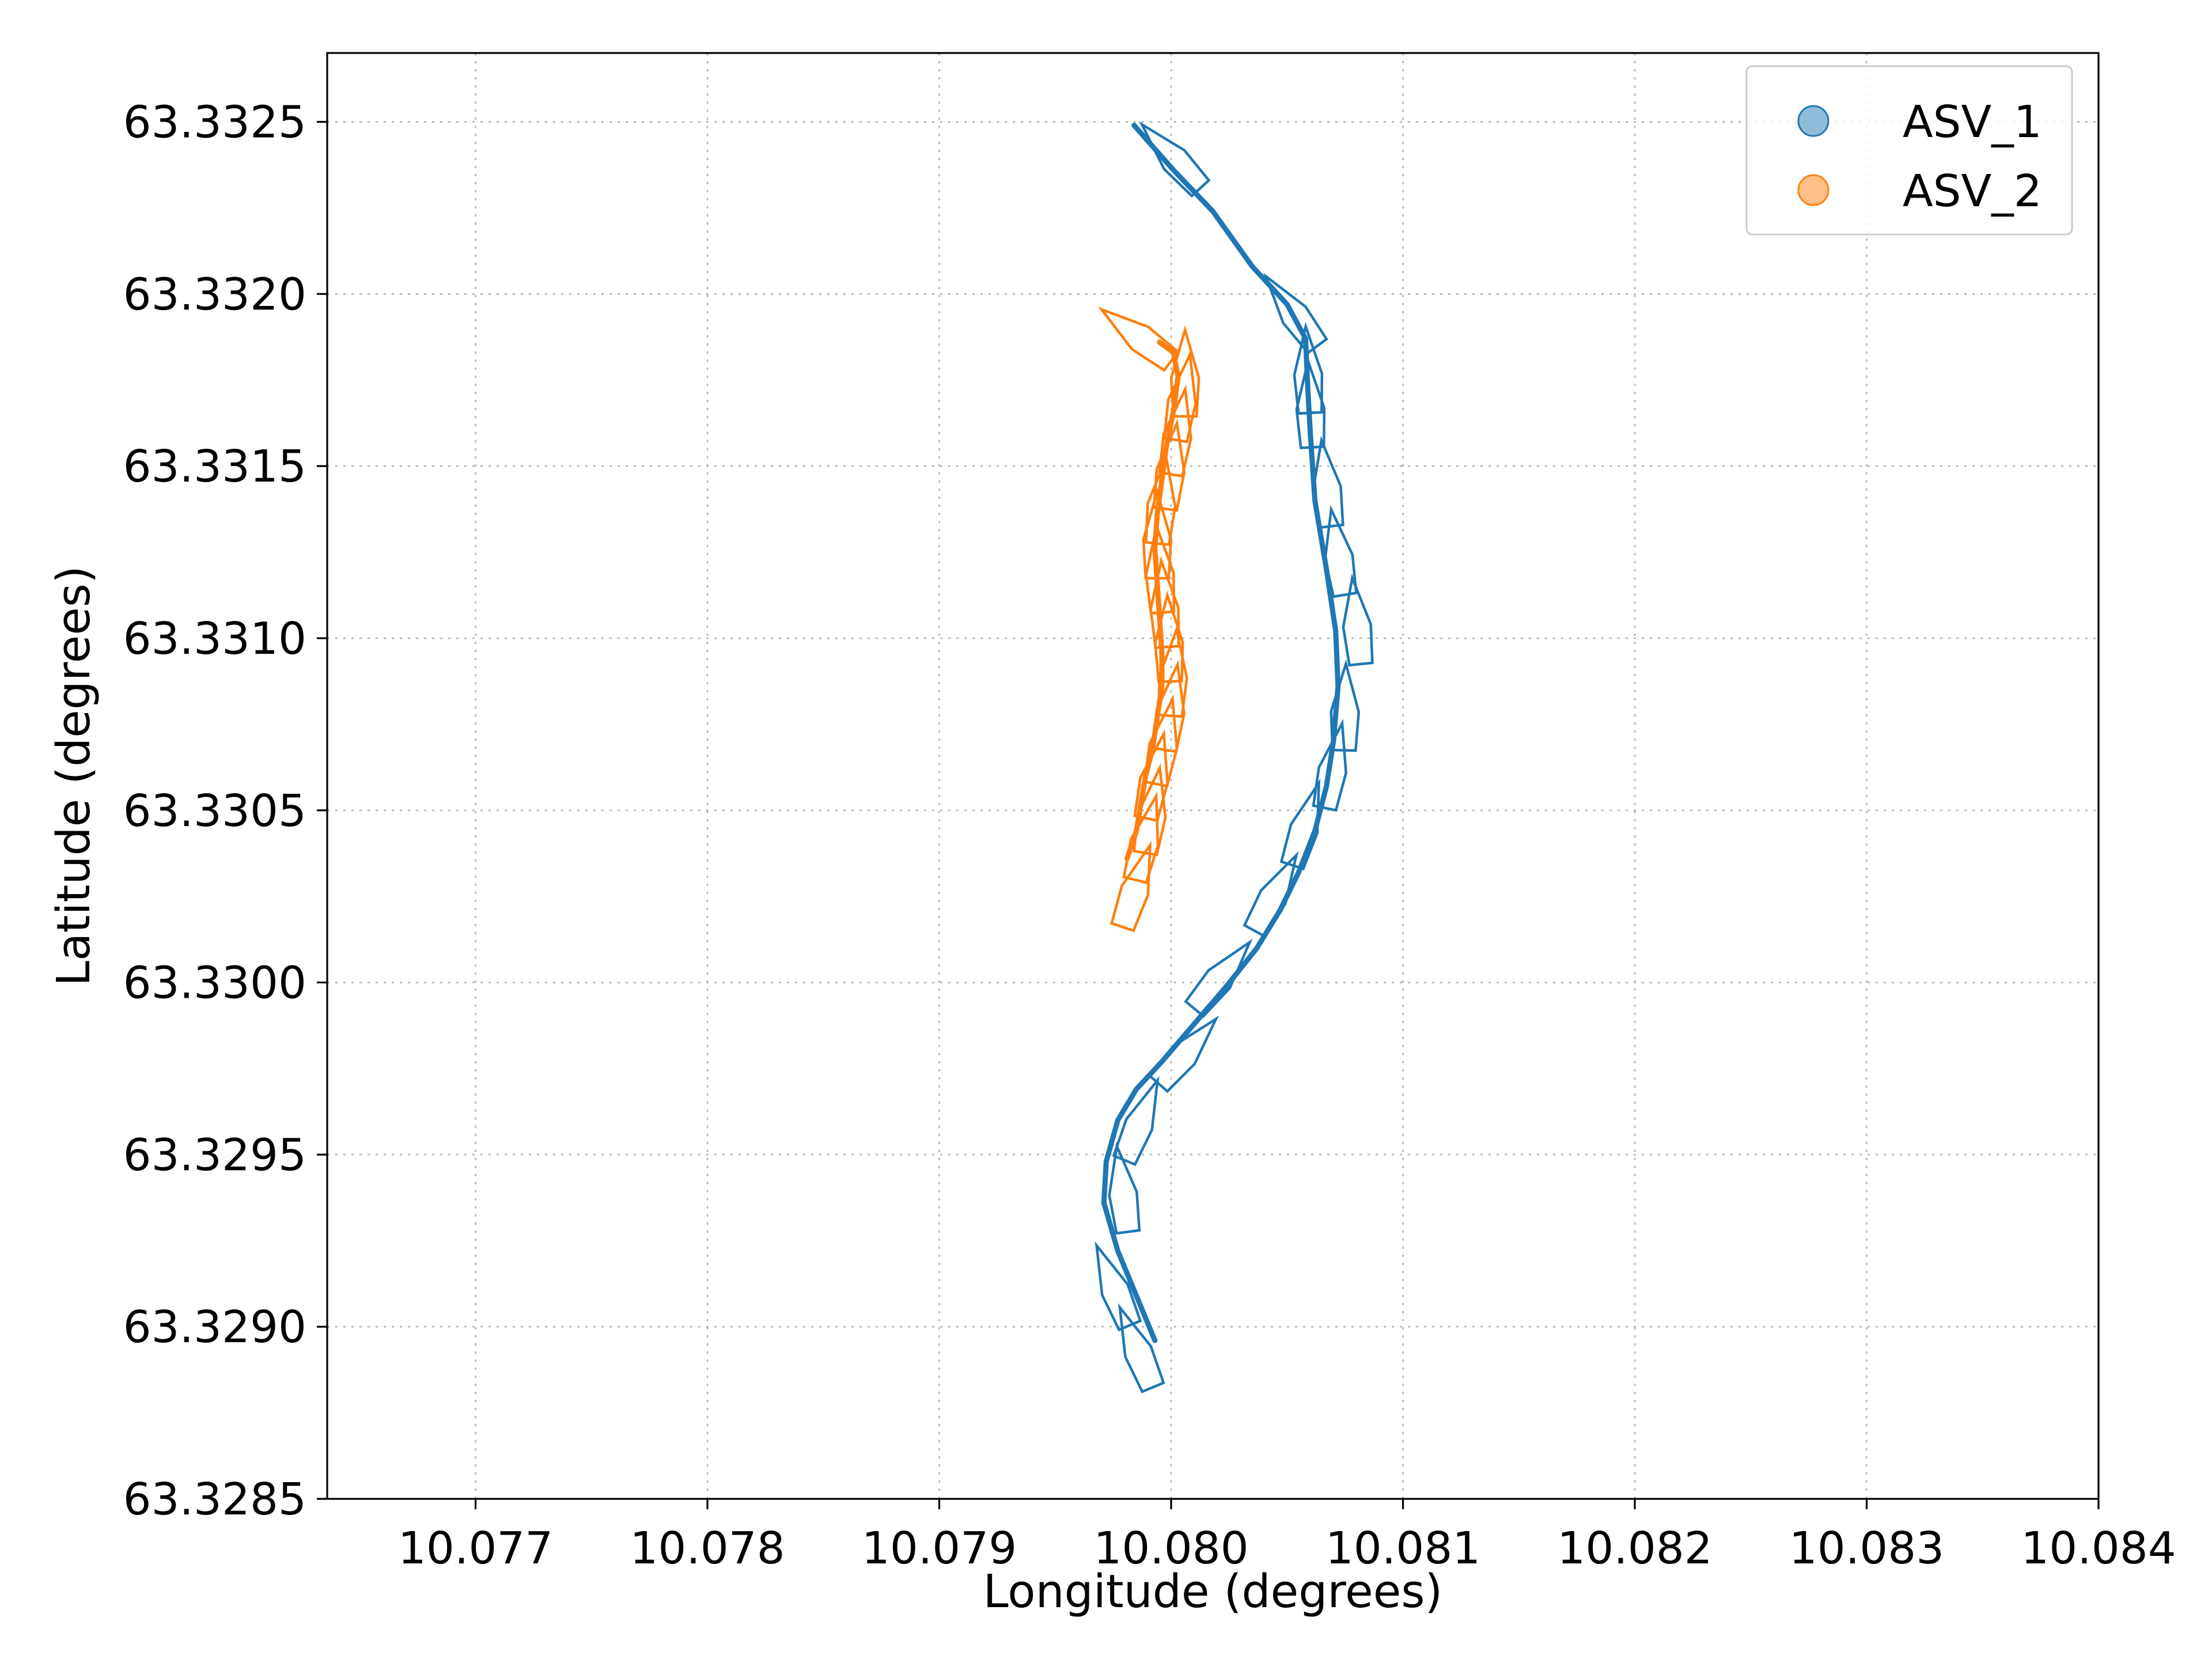  Describe the element at coordinates (214, 467) in the screenshot. I see `y-tick-label: 63.3315` at that location.